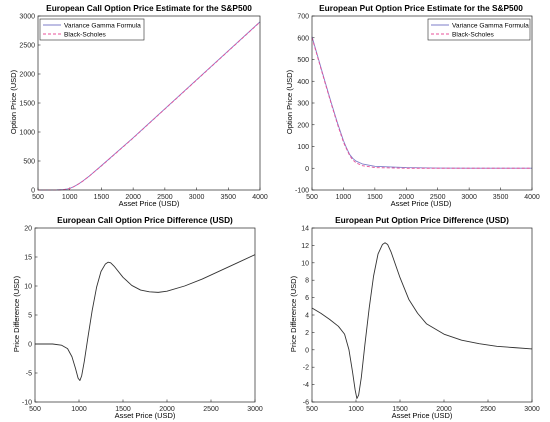  What do you see at coordinates (255, 409) in the screenshot?
I see `call-diff-xtick-label-5: 3000` at bounding box center [255, 409].